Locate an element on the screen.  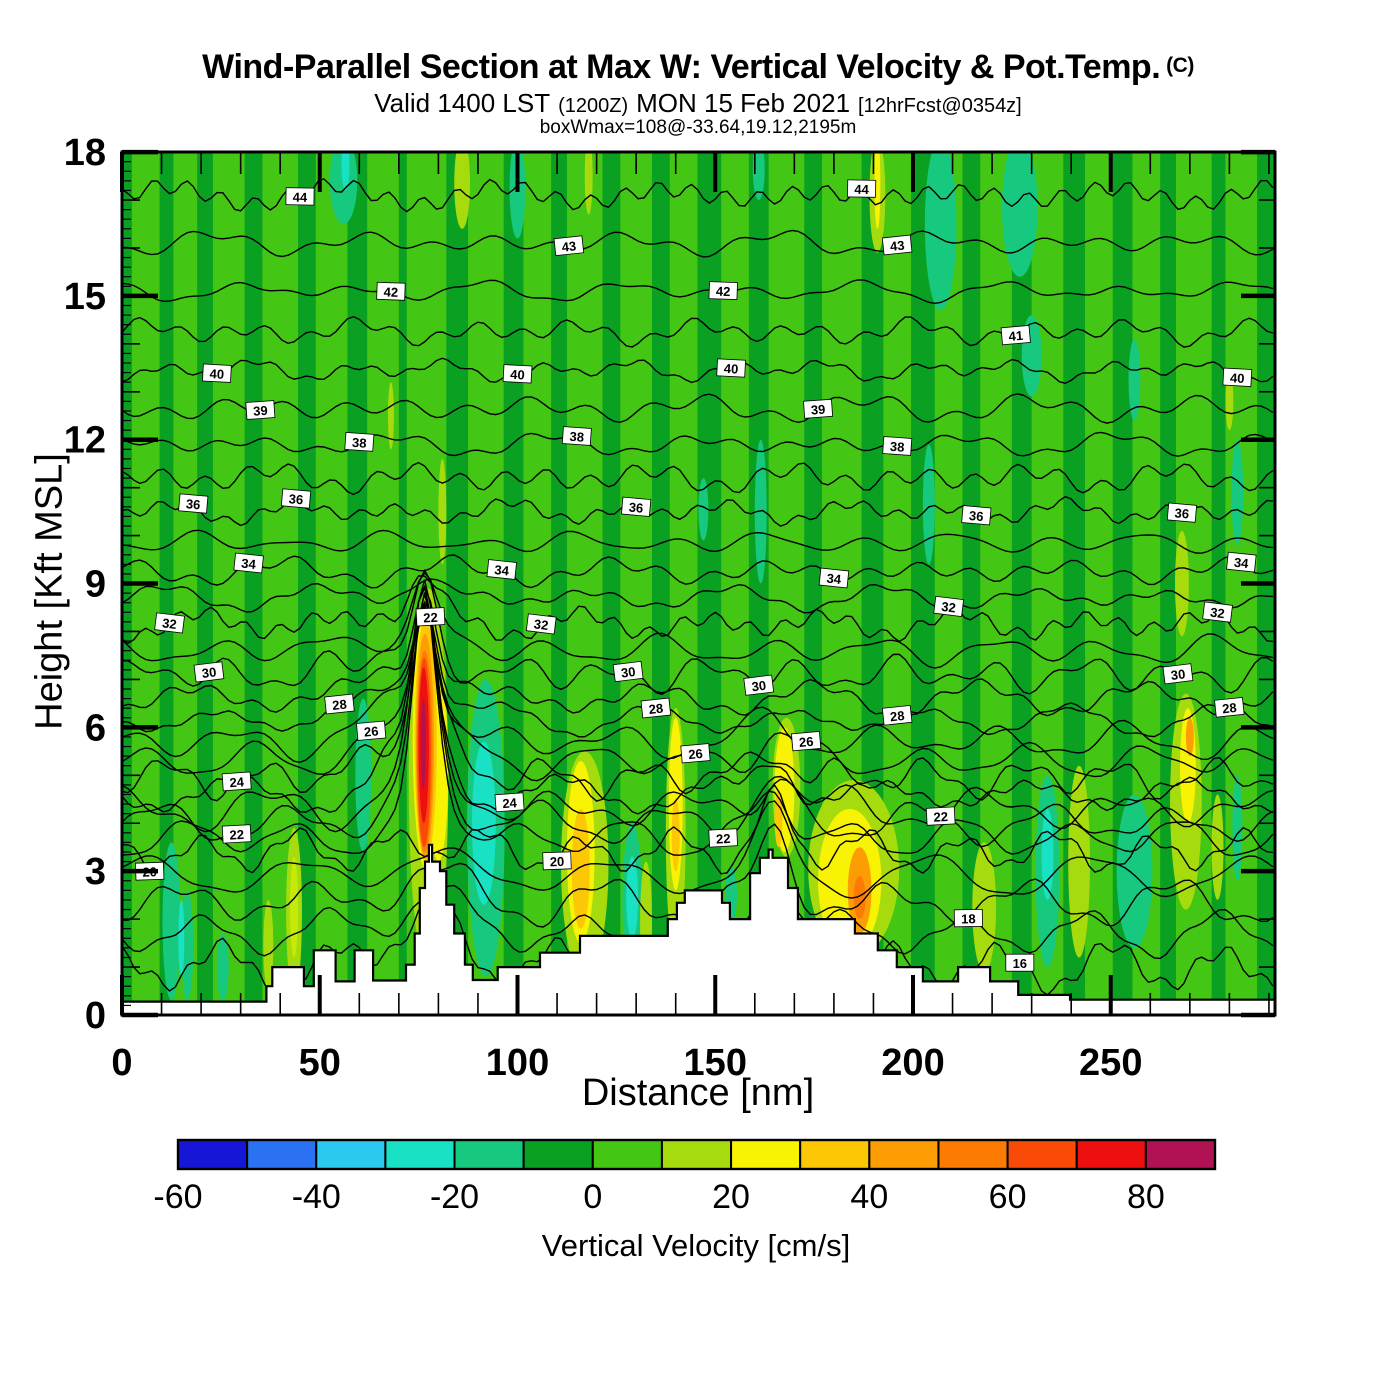
x-tick-label-200: 200 is located at coordinates (912, 1063).